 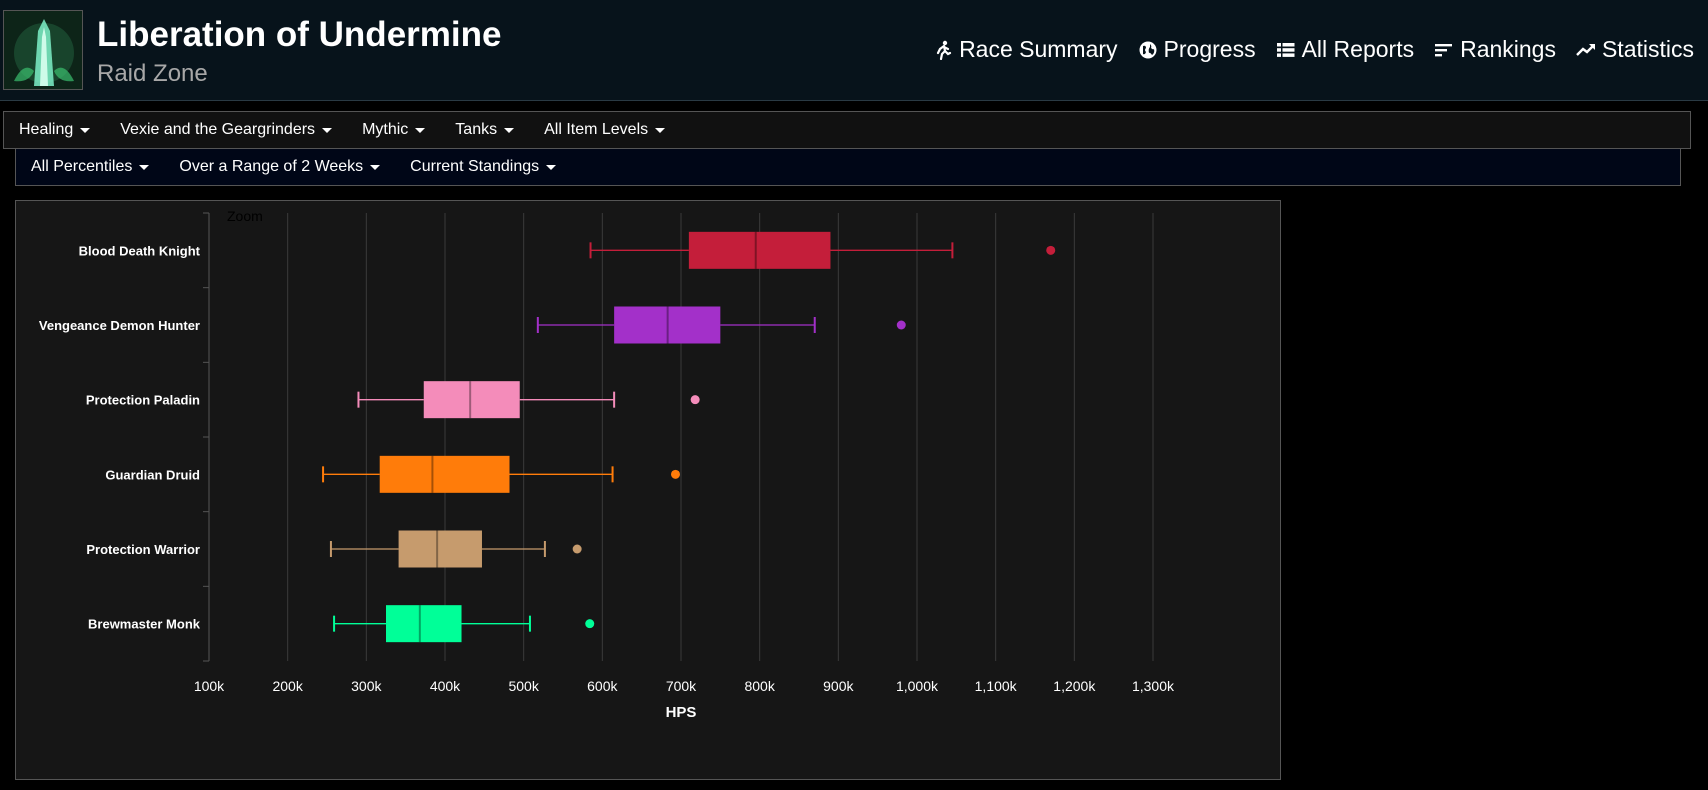 I want to click on zone-icon, so click(x=43, y=50).